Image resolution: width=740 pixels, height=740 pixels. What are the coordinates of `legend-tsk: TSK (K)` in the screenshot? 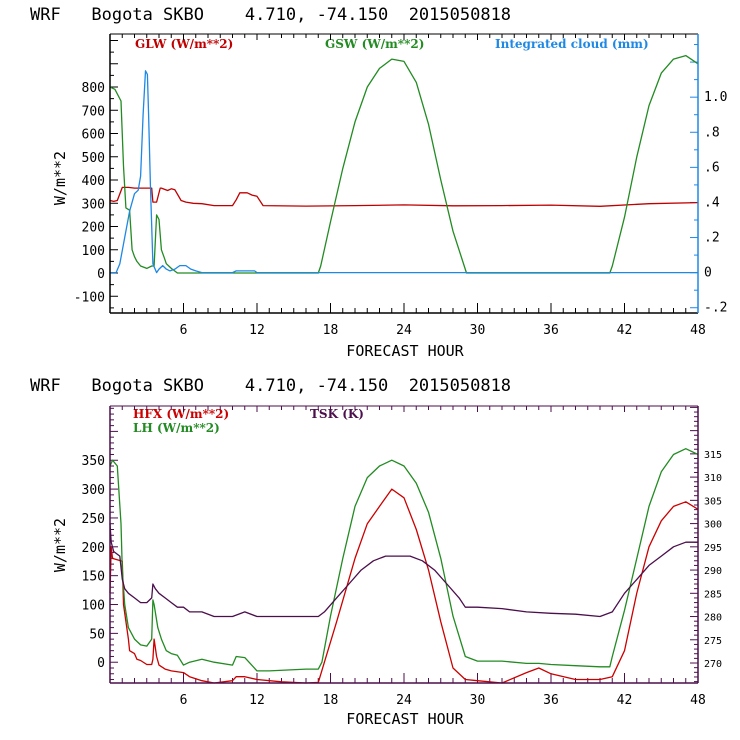 It's located at (337, 414).